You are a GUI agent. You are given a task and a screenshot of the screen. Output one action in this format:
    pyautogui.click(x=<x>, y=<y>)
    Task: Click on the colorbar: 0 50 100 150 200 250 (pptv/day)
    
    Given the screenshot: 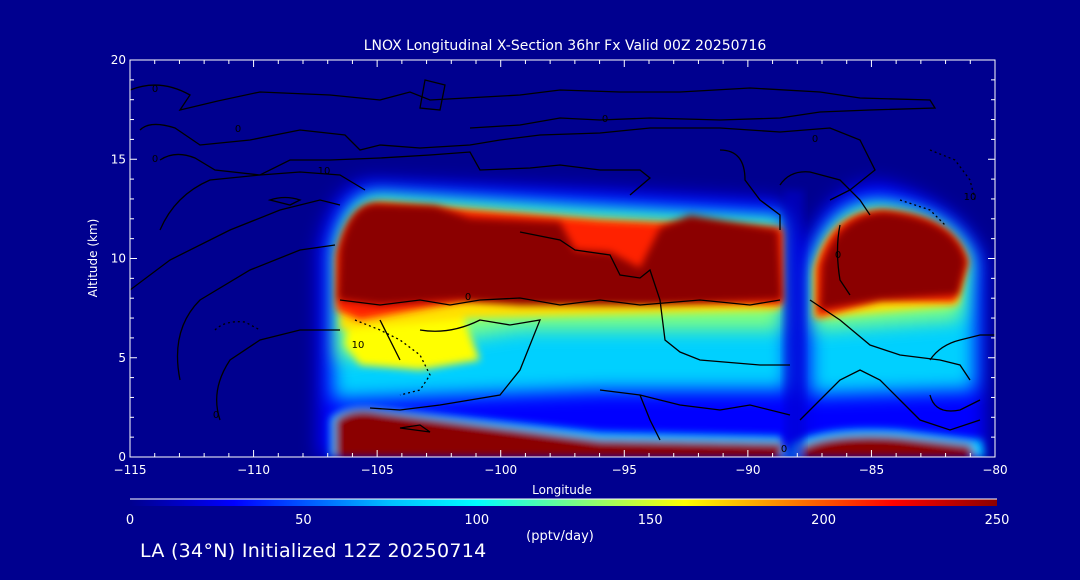 What is the action you would take?
    pyautogui.click(x=568, y=521)
    